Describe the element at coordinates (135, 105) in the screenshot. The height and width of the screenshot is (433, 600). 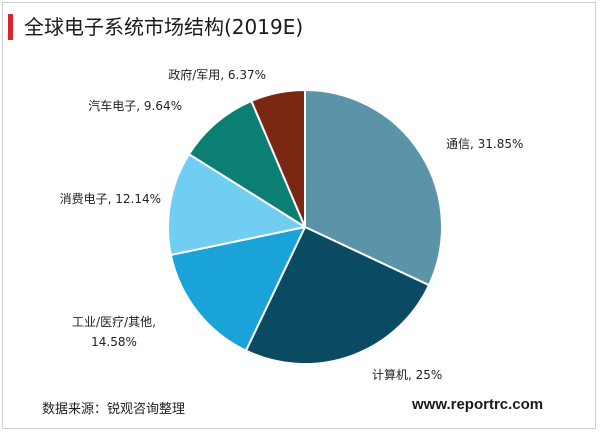
I see `slice-label-5: 汽车电子, 9.64%` at that location.